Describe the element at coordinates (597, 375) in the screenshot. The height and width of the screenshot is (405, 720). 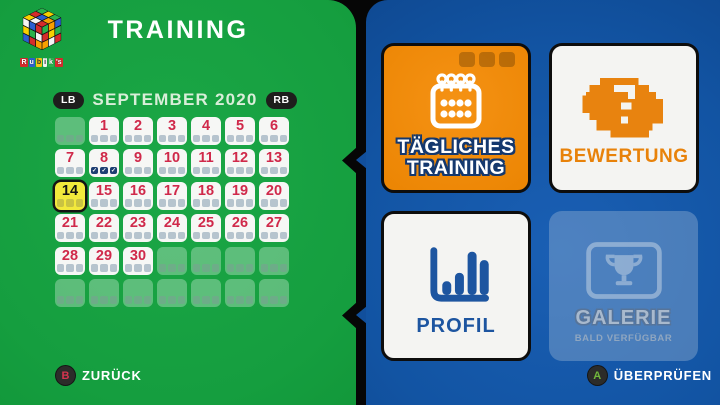
I see `gamepad-a-button-icon: A` at that location.